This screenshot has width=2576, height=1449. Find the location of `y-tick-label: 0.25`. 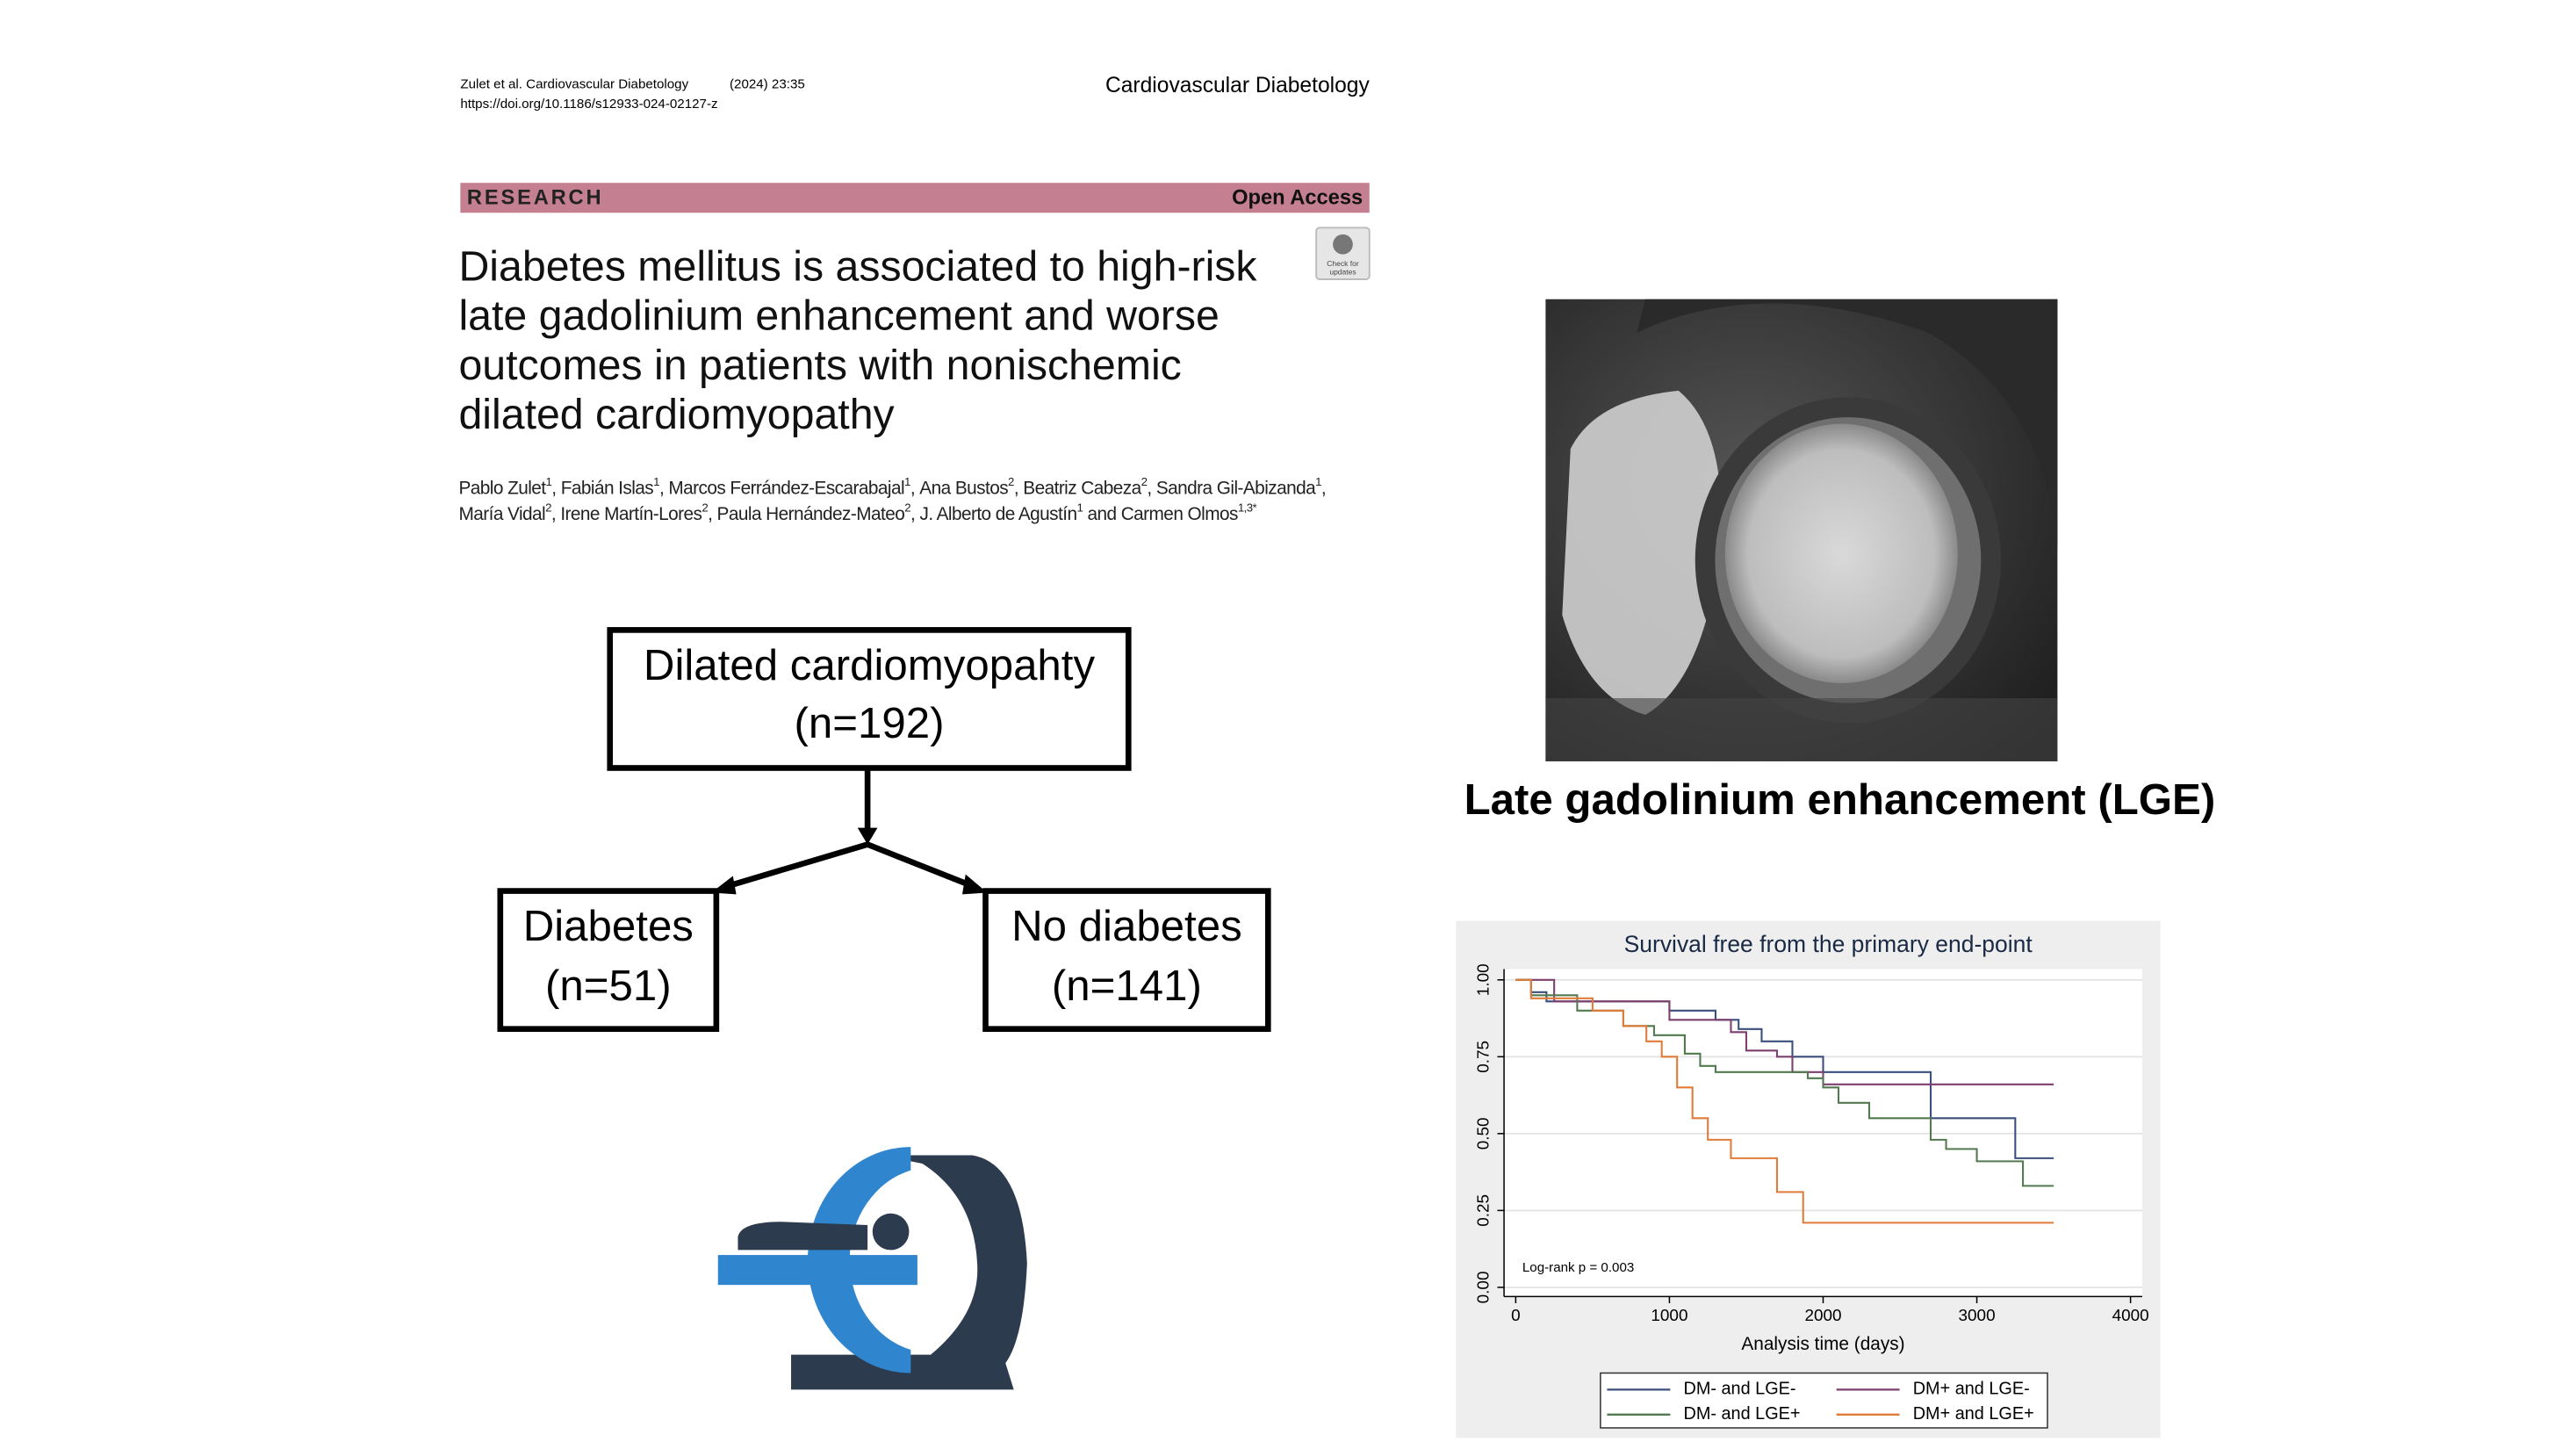

y-tick-label: 0.25 is located at coordinates (1483, 1210).